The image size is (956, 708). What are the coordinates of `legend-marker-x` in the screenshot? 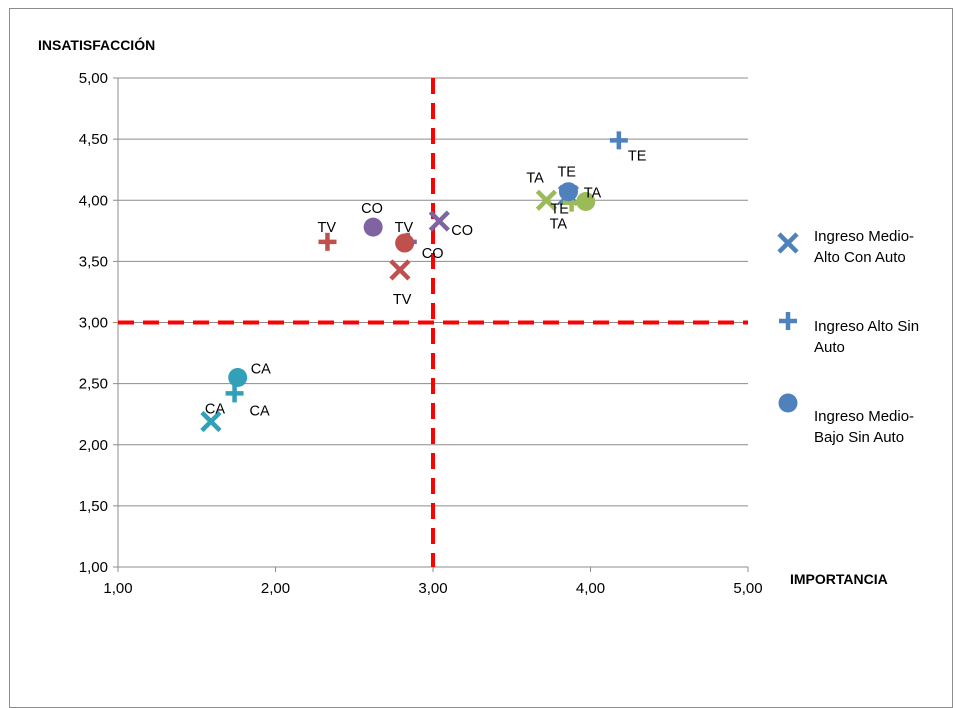 It's located at (788, 243).